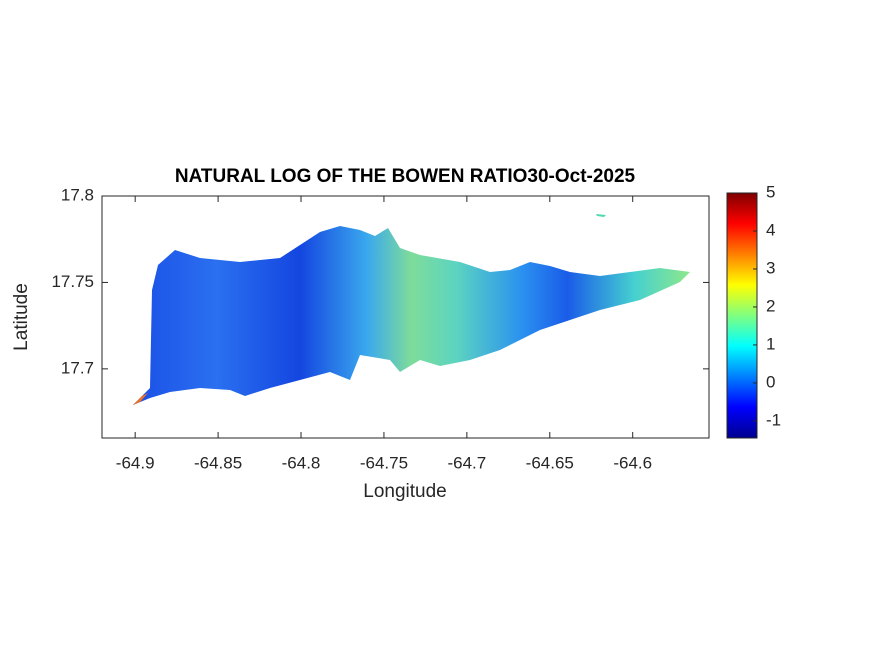  What do you see at coordinates (301, 462) in the screenshot?
I see `x-tick-label: -64.8` at bounding box center [301, 462].